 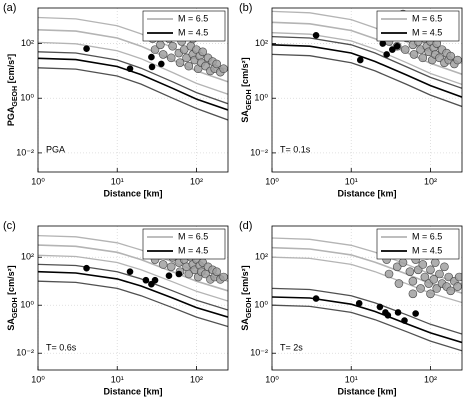 I want to click on panel-label: (a), so click(x=9, y=8).